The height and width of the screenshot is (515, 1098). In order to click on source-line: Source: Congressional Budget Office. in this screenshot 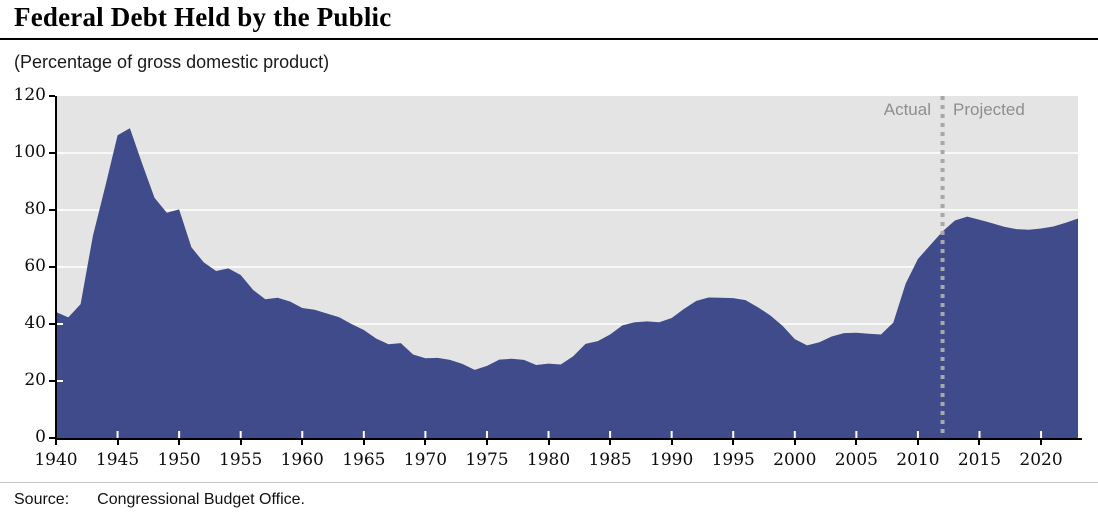, I will do `click(159, 500)`.